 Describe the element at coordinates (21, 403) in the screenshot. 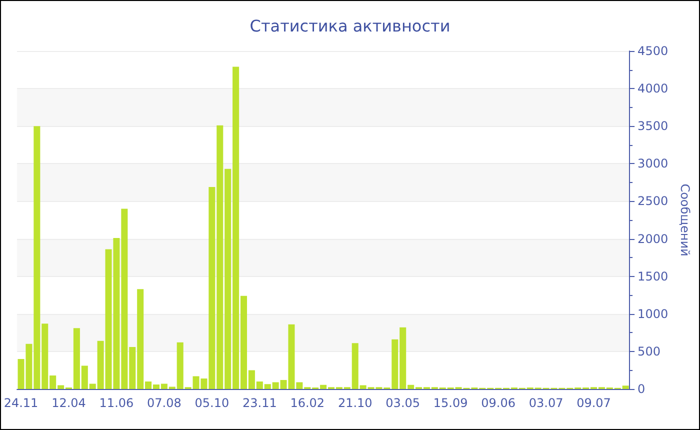

I see `x-tick-label: 24.11` at that location.